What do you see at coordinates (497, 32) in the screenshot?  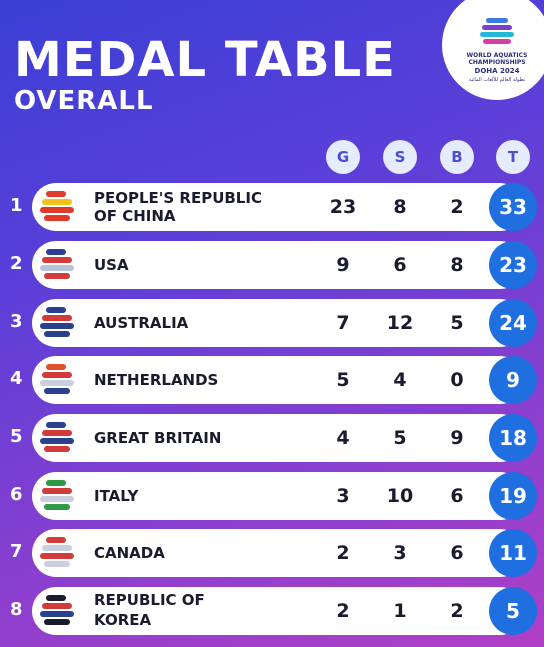 I see `world-aquatics-logo-icon` at bounding box center [497, 32].